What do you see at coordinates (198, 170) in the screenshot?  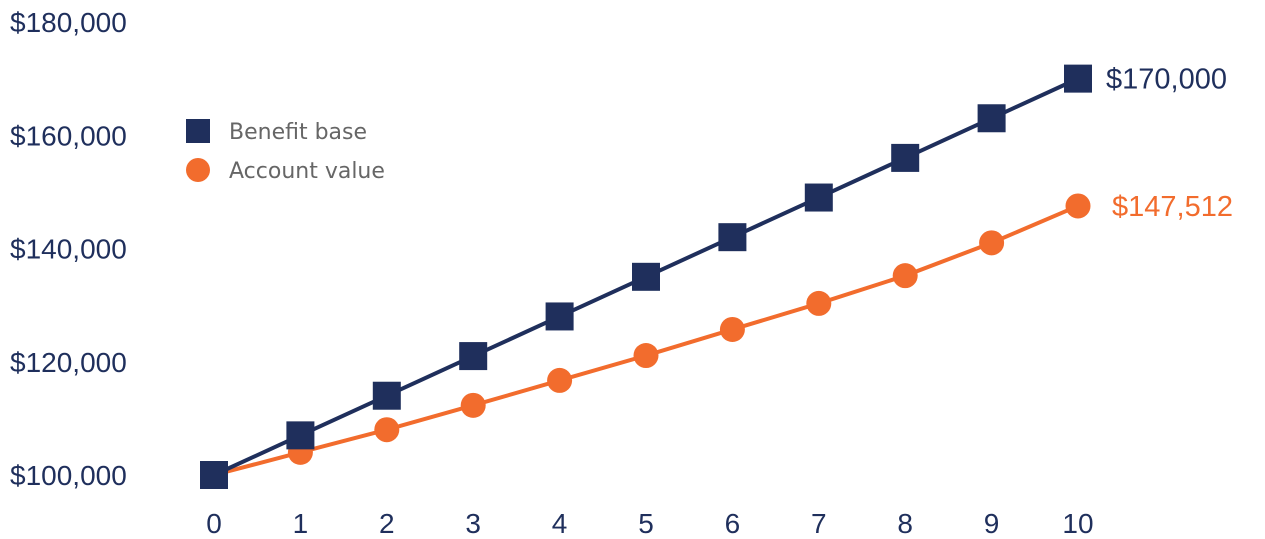 I see `legend-swatch-account-value` at bounding box center [198, 170].